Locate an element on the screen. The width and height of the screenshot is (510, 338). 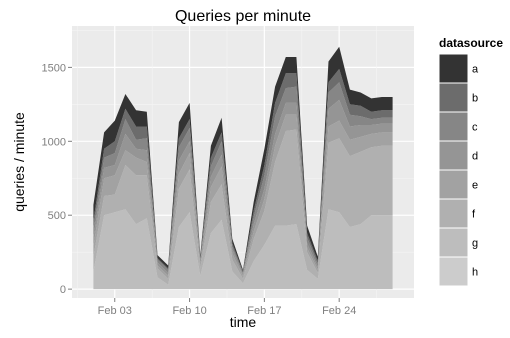
legend-label-c: c is located at coordinates (475, 128).